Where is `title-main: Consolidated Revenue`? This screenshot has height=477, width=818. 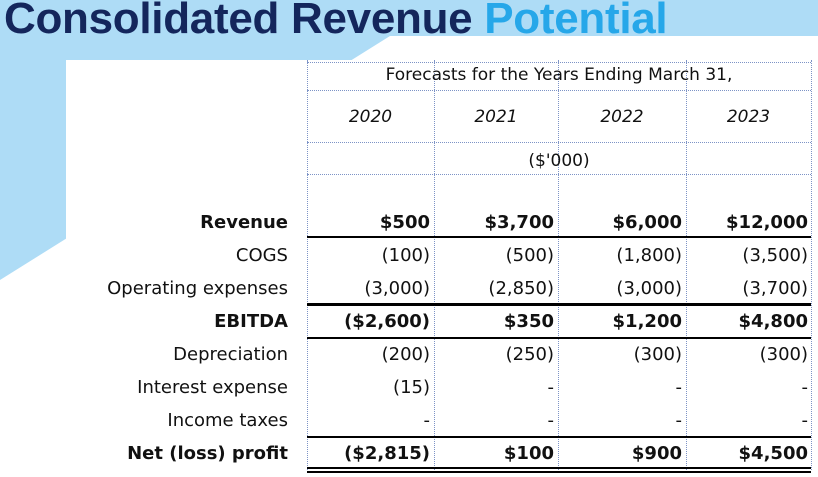
title-main: Consolidated Revenue is located at coordinates (238, 21).